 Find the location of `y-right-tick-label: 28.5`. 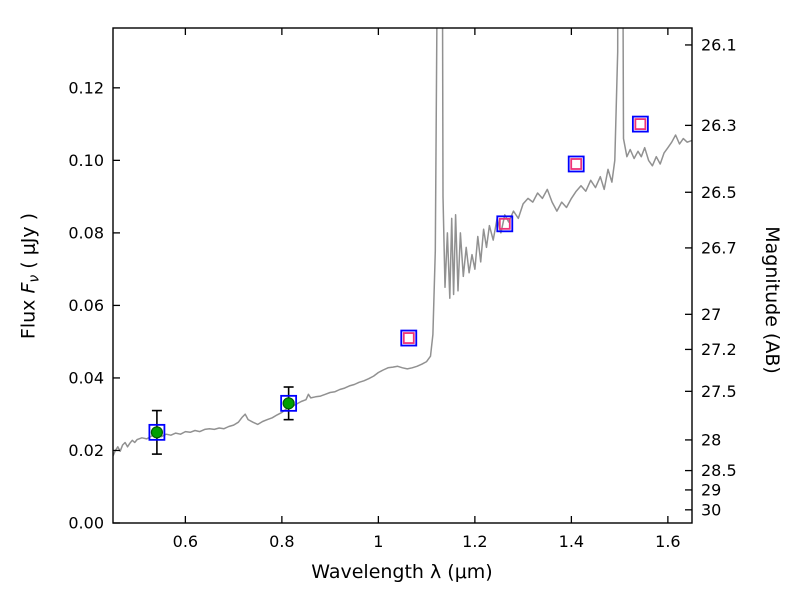

y-right-tick-label: 28.5 is located at coordinates (719, 470).